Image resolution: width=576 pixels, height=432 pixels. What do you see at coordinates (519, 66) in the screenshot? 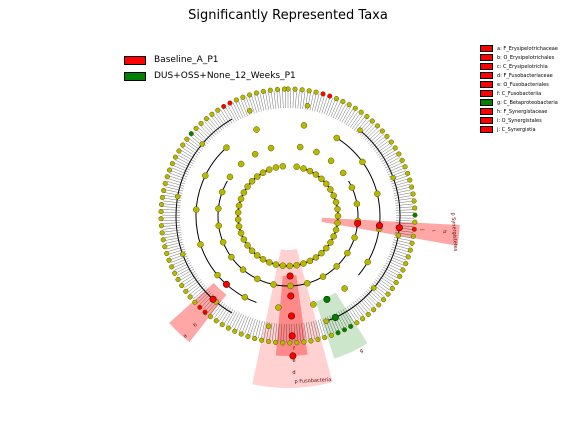
I see `taxa-key-item: c: C_Erysipelotrichia` at bounding box center [519, 66].